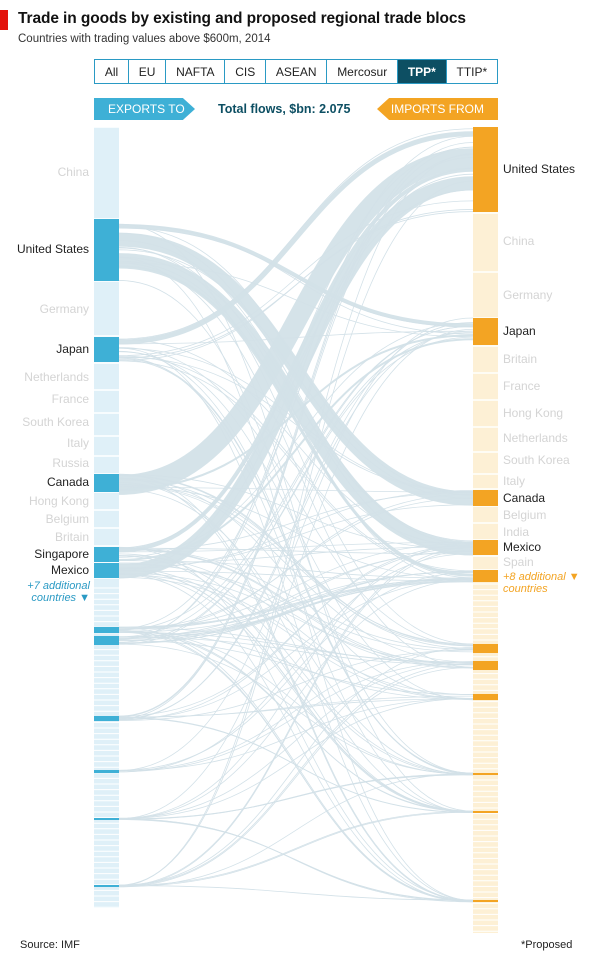 This screenshot has width=603, height=956. What do you see at coordinates (196, 71) in the screenshot?
I see `tab-nafta: NAFTA` at bounding box center [196, 71].